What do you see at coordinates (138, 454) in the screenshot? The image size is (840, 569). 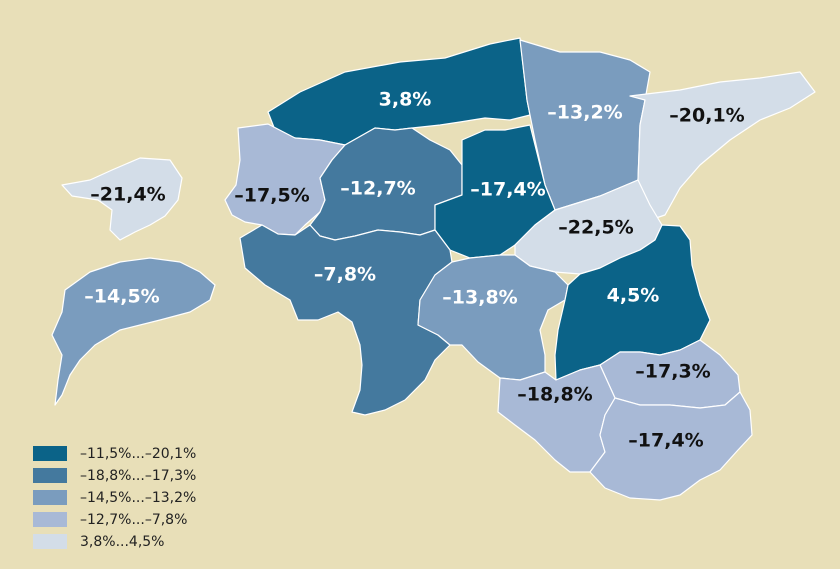 I see `legend-label: –11,5%...–20,1%` at bounding box center [138, 454].